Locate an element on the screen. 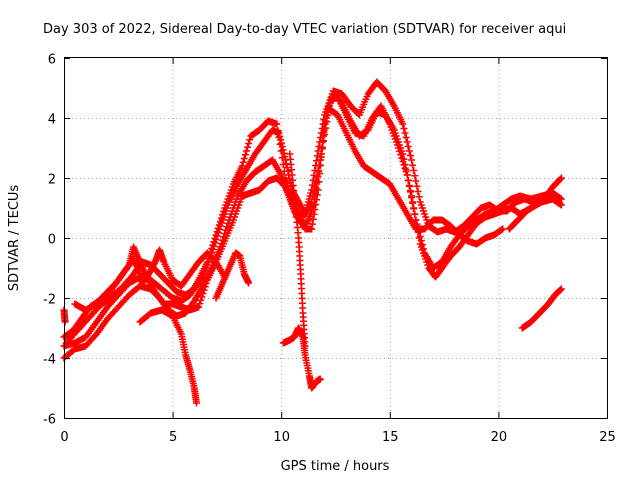 The height and width of the screenshot is (480, 640). y-tick-label: -6 is located at coordinates (49, 420).